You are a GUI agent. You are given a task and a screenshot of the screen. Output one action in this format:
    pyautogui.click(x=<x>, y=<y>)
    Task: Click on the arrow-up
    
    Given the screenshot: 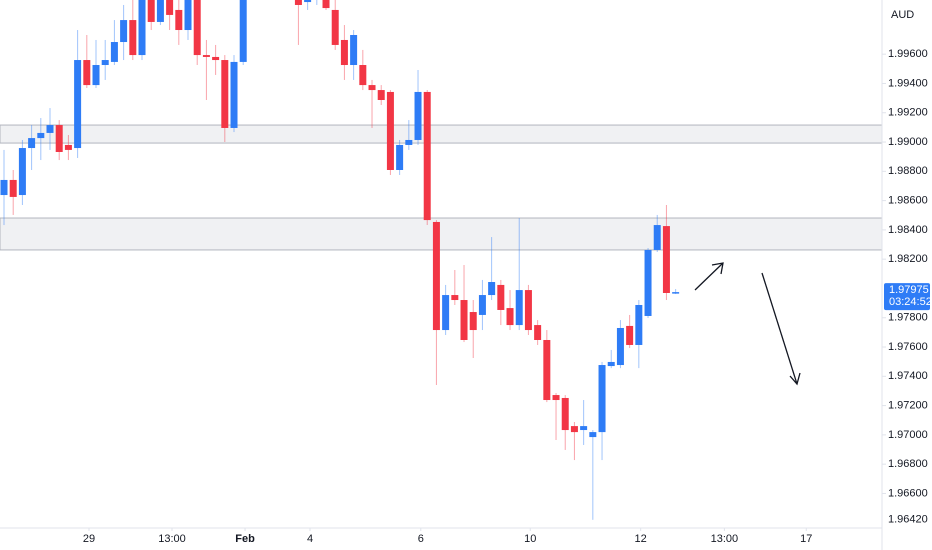 What is the action you would take?
    pyautogui.click(x=709, y=276)
    